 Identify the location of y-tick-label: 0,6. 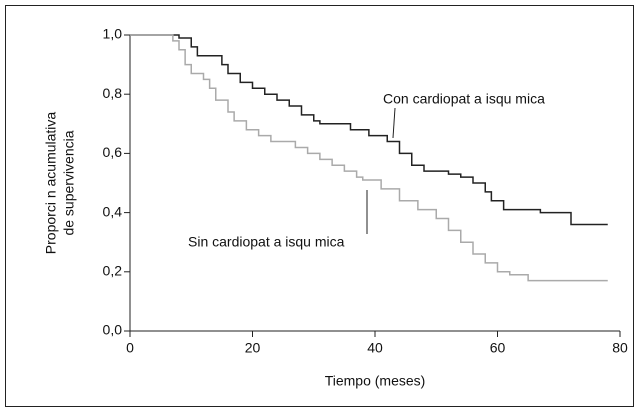
(113, 152).